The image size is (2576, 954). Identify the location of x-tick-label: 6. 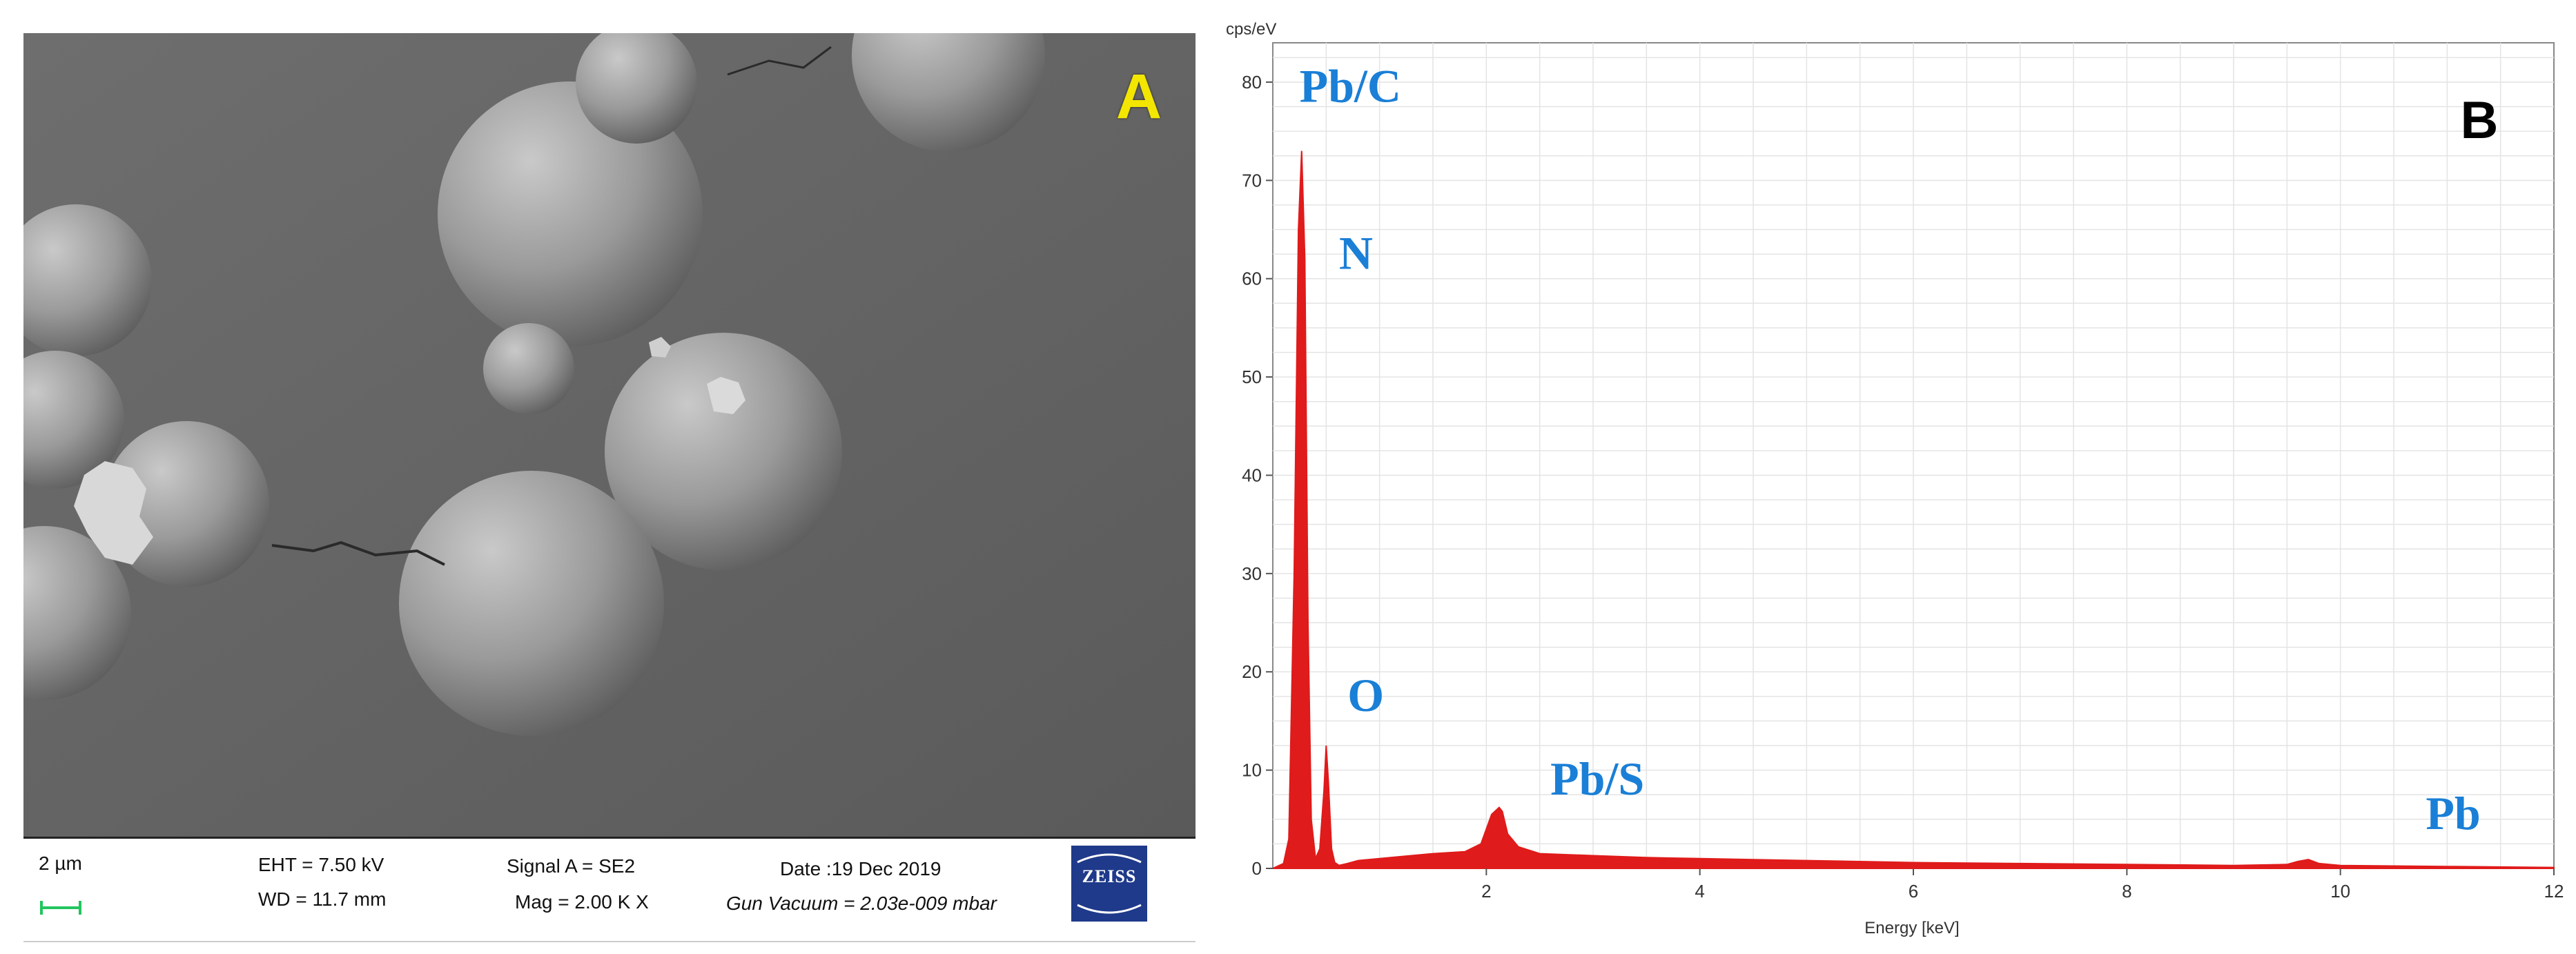
(1913, 891).